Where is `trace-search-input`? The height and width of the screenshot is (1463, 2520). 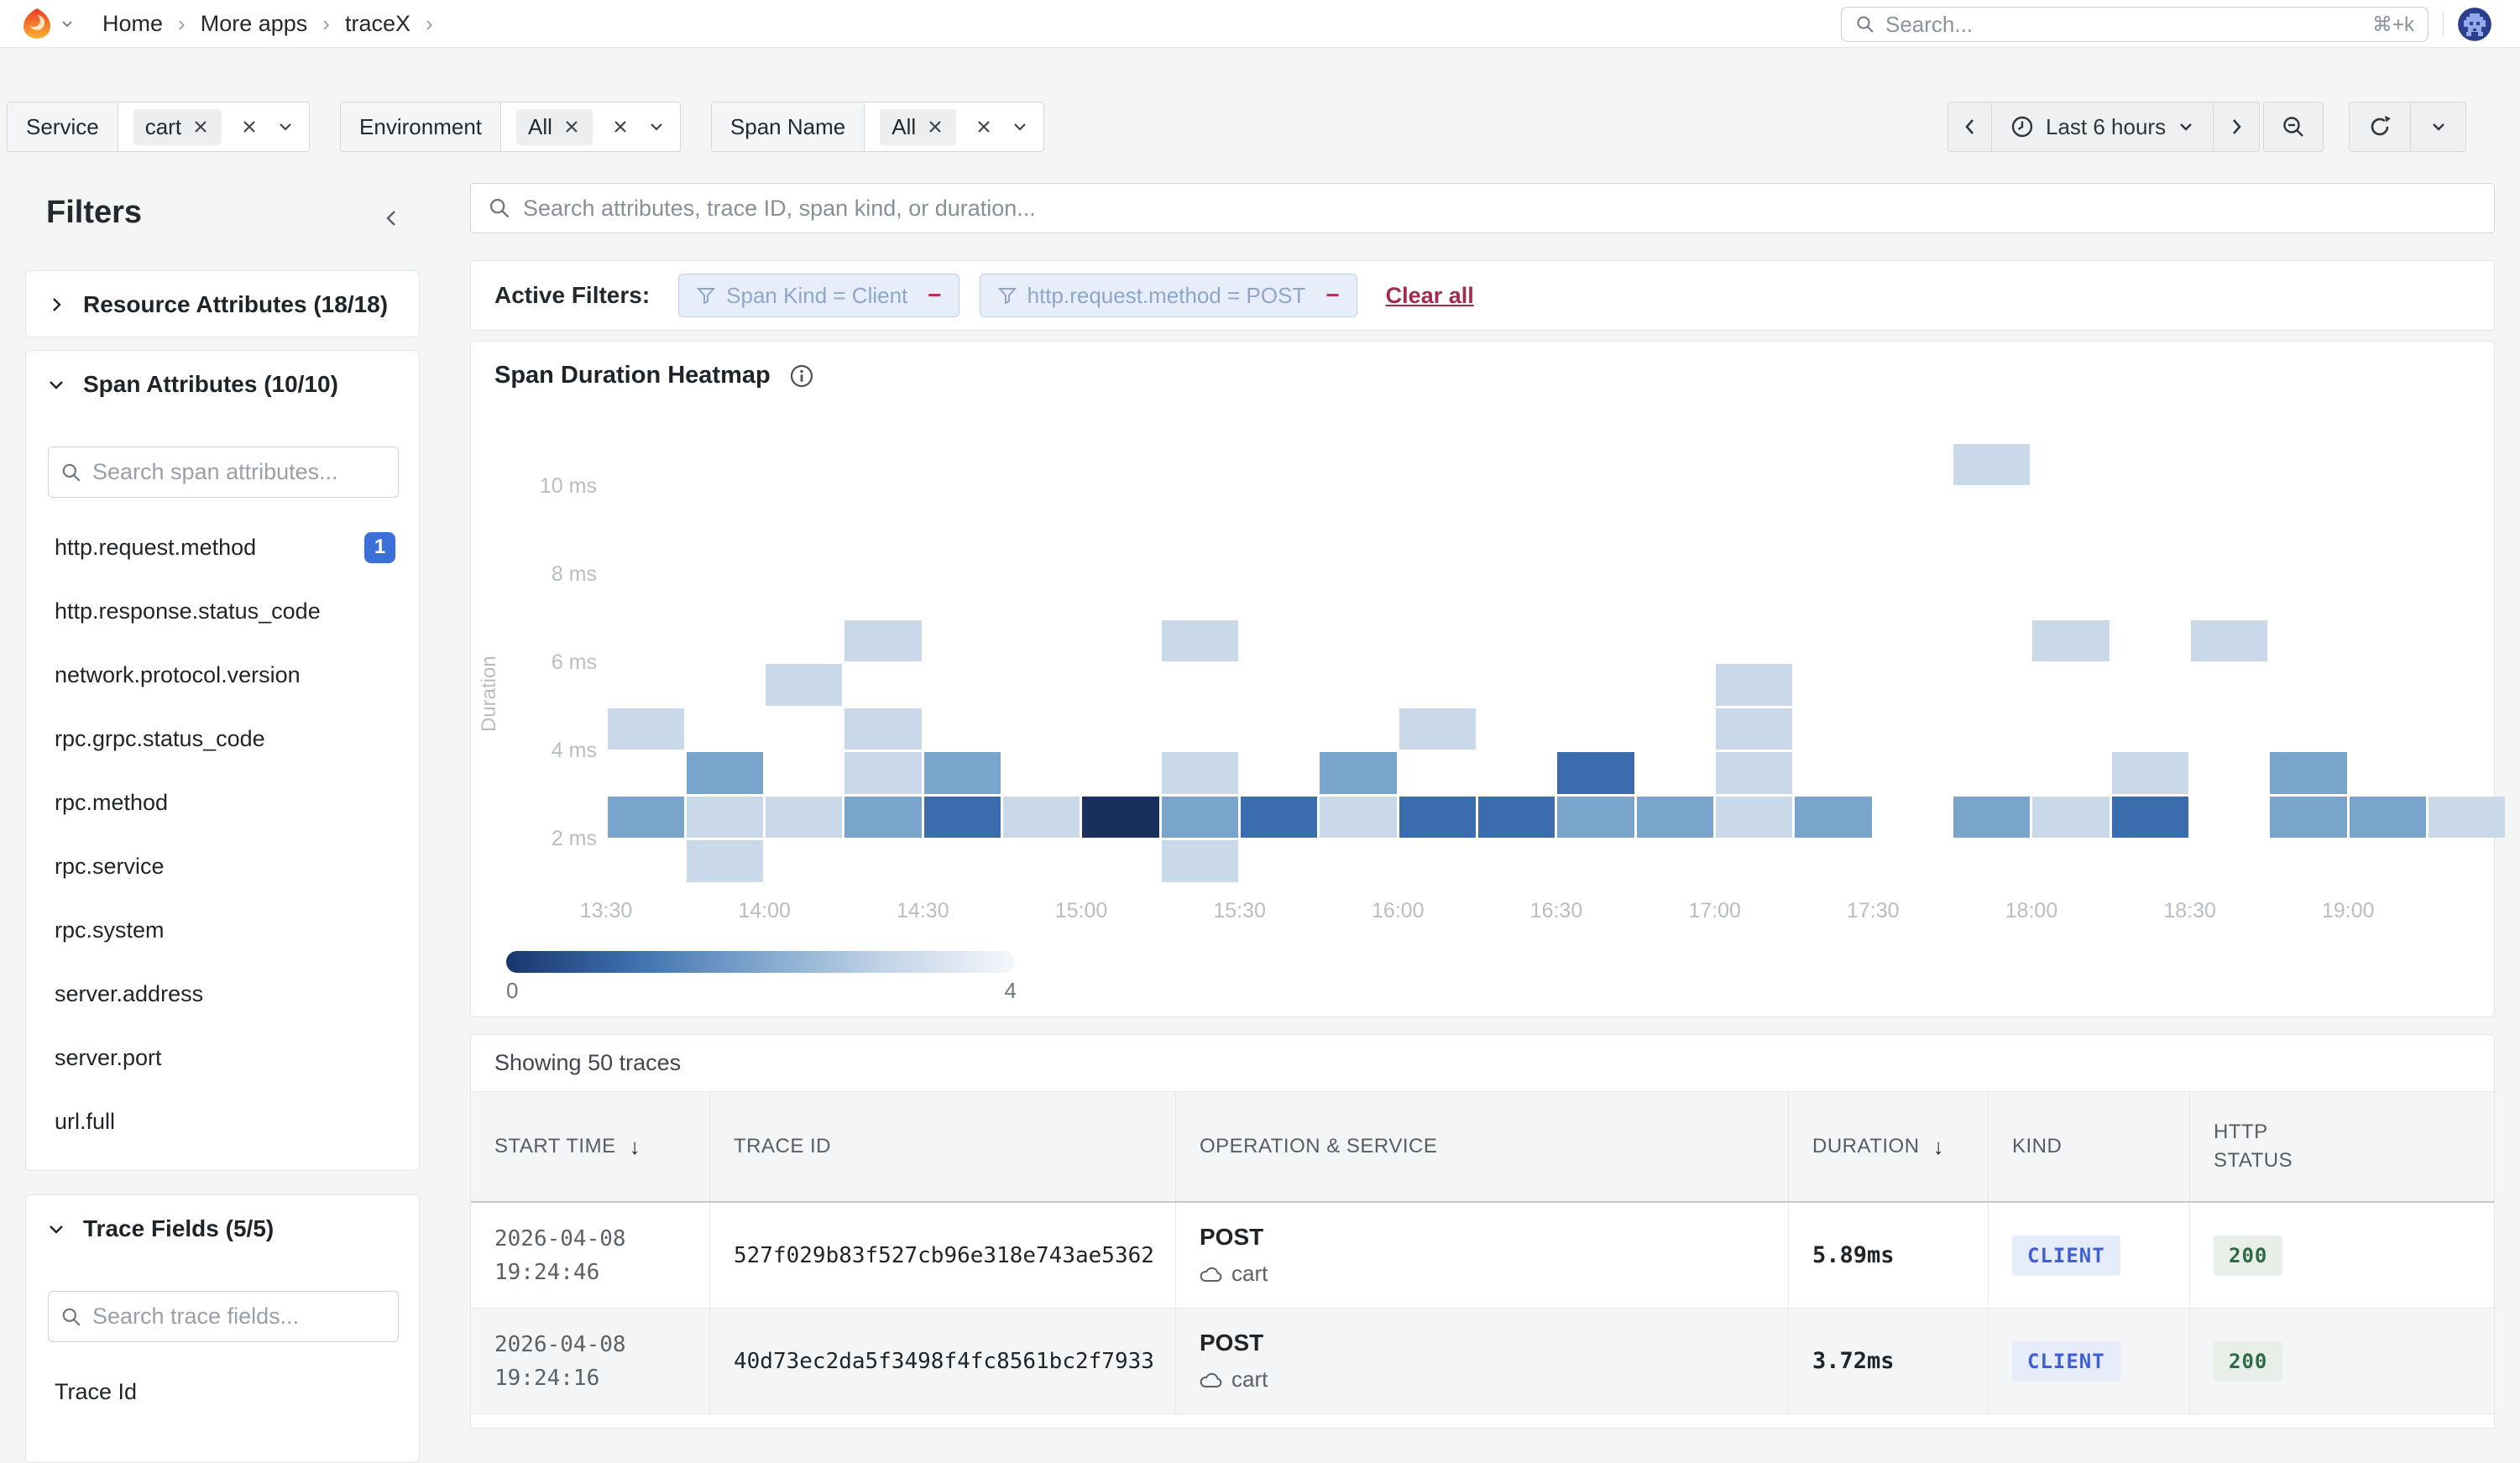 trace-search-input is located at coordinates (1500, 209).